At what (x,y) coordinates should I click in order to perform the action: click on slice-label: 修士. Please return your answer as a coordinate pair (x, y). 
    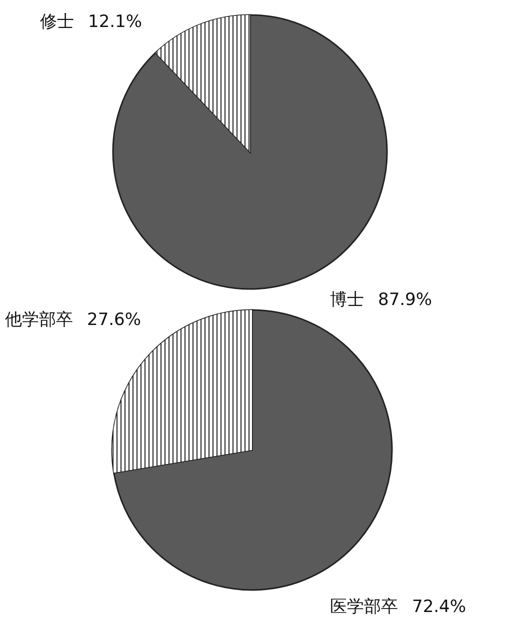
    Looking at the image, I should click on (57, 22).